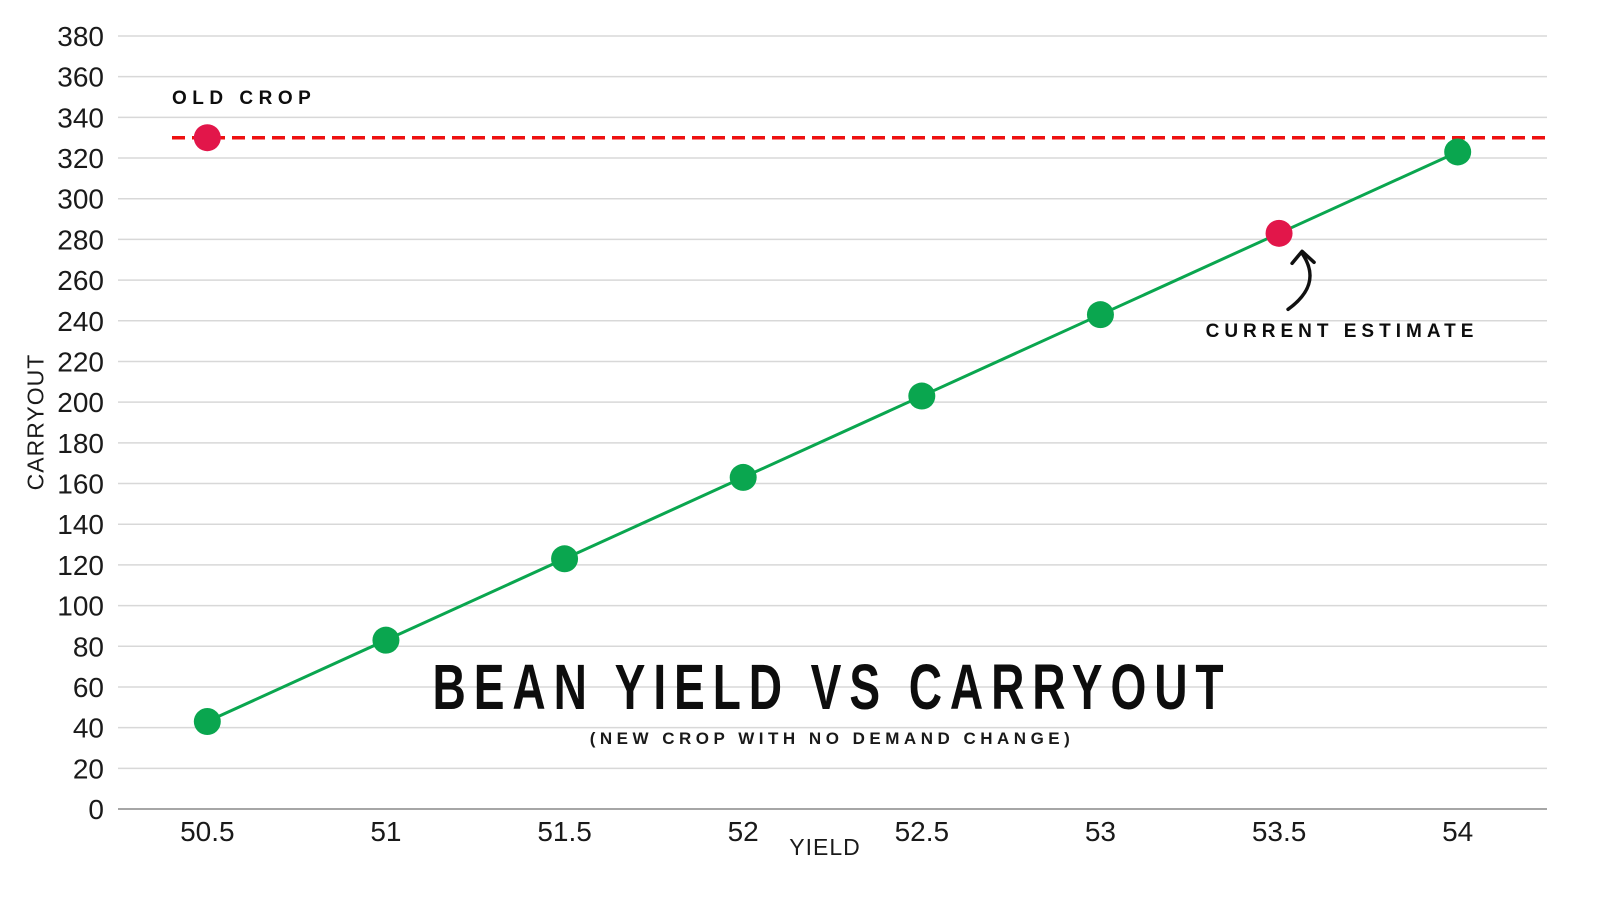 The width and height of the screenshot is (1600, 900). Describe the element at coordinates (80, 524) in the screenshot. I see `y-tick-label: 140` at that location.